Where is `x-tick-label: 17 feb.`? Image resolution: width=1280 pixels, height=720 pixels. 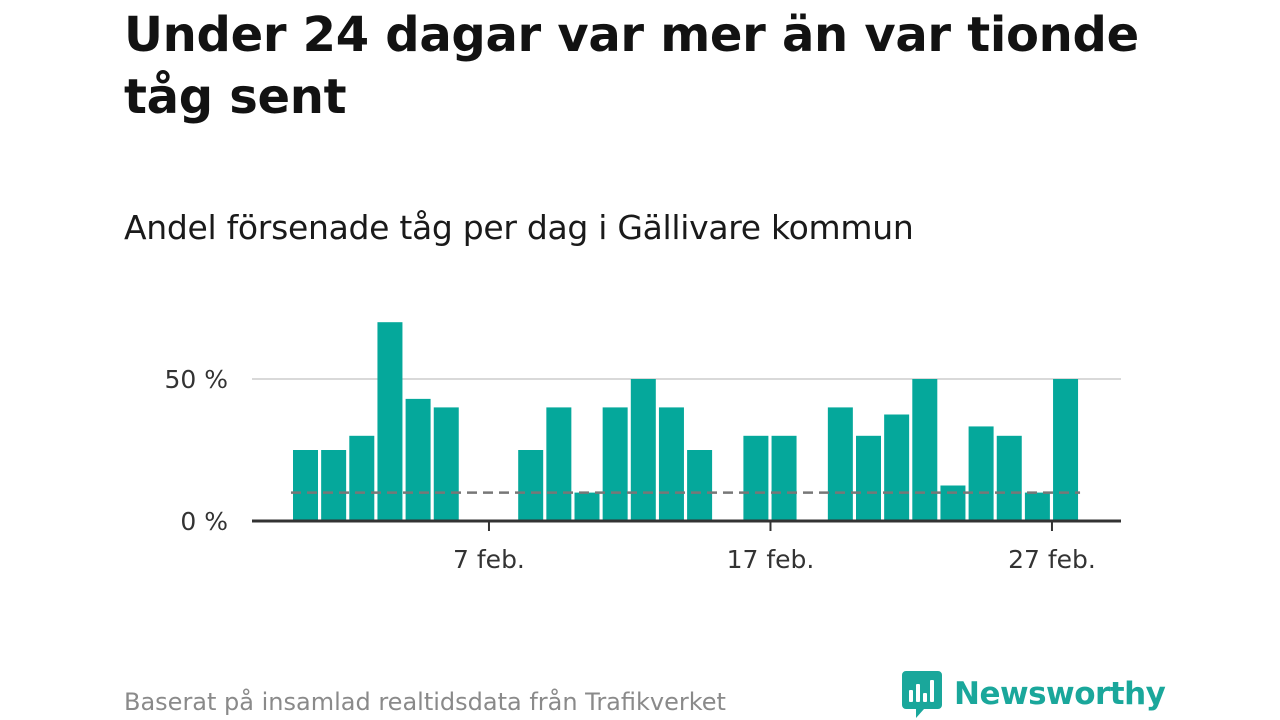
x-tick-label: 17 feb. is located at coordinates (771, 559).